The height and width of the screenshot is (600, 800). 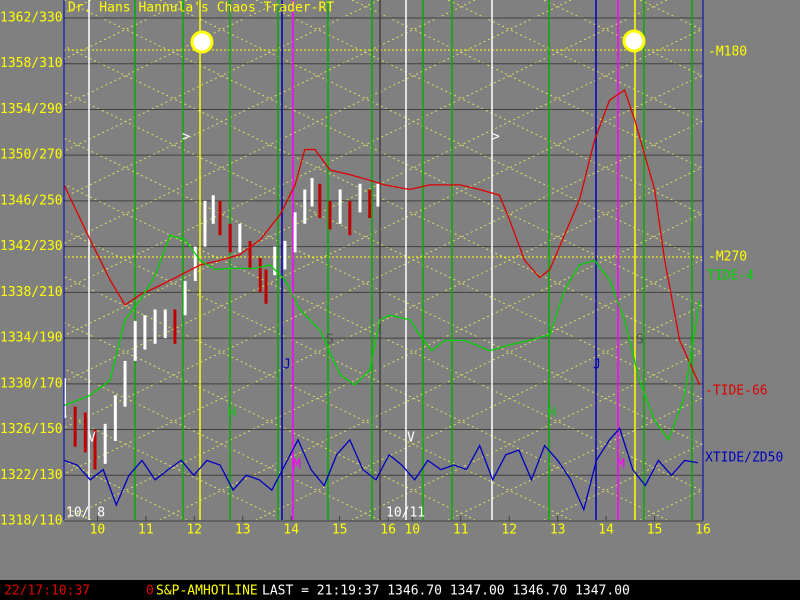 What do you see at coordinates (207, 591) in the screenshot?
I see `status-symbol: S&P-AMHOTLINE` at bounding box center [207, 591].